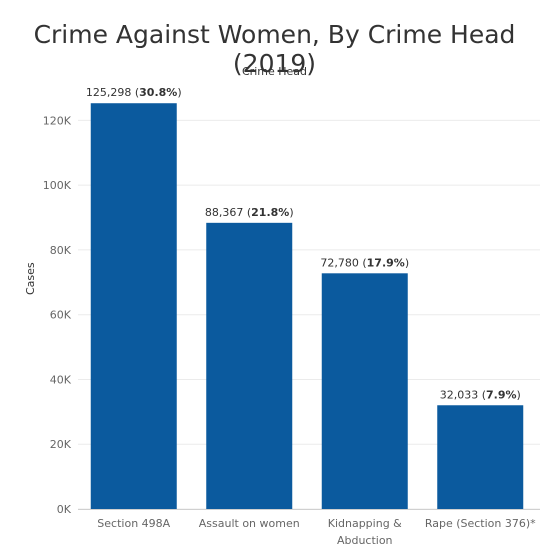 The height and width of the screenshot is (559, 549). What do you see at coordinates (57, 120) in the screenshot?
I see `y-tick-label: 120K` at bounding box center [57, 120].